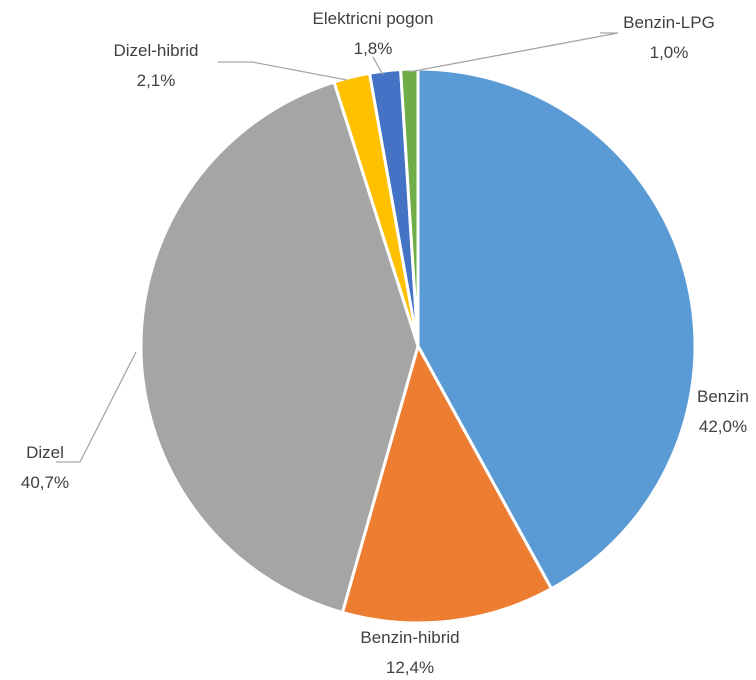 The image size is (756, 680). I want to click on slice-label-name-benzin-lpg: Benzin-LPG, so click(669, 22).